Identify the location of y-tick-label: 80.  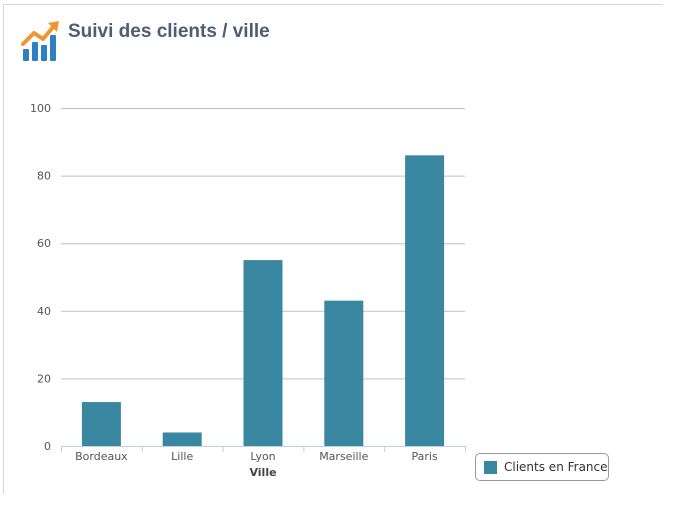
(44, 176).